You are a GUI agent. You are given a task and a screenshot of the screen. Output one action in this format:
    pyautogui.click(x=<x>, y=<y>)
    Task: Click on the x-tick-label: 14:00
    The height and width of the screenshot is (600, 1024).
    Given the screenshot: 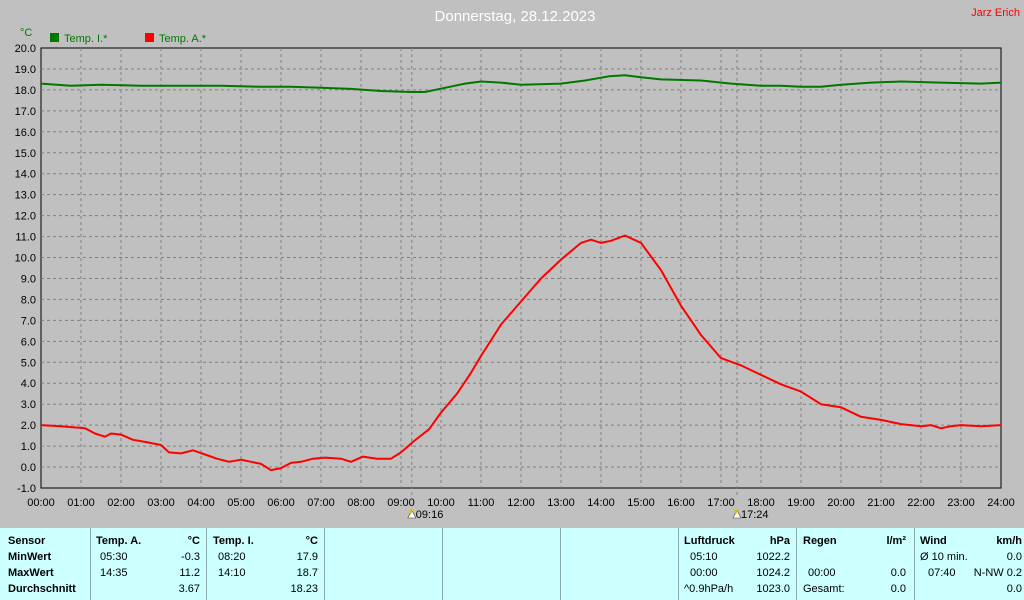 What is the action you would take?
    pyautogui.click(x=601, y=503)
    